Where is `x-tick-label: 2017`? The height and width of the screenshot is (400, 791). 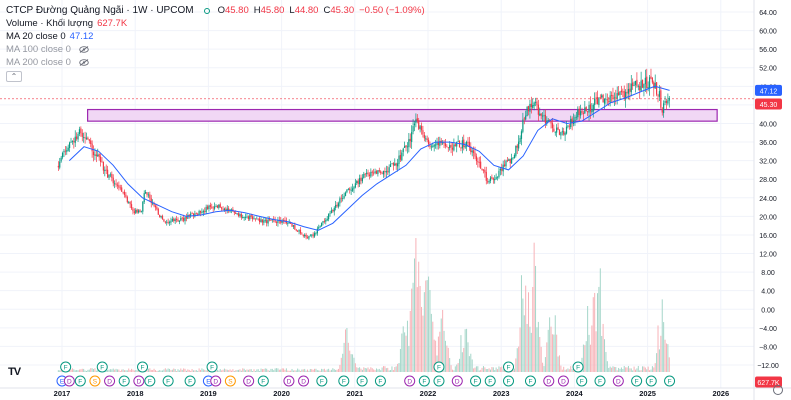 x-tick-label: 2017 is located at coordinates (62, 393).